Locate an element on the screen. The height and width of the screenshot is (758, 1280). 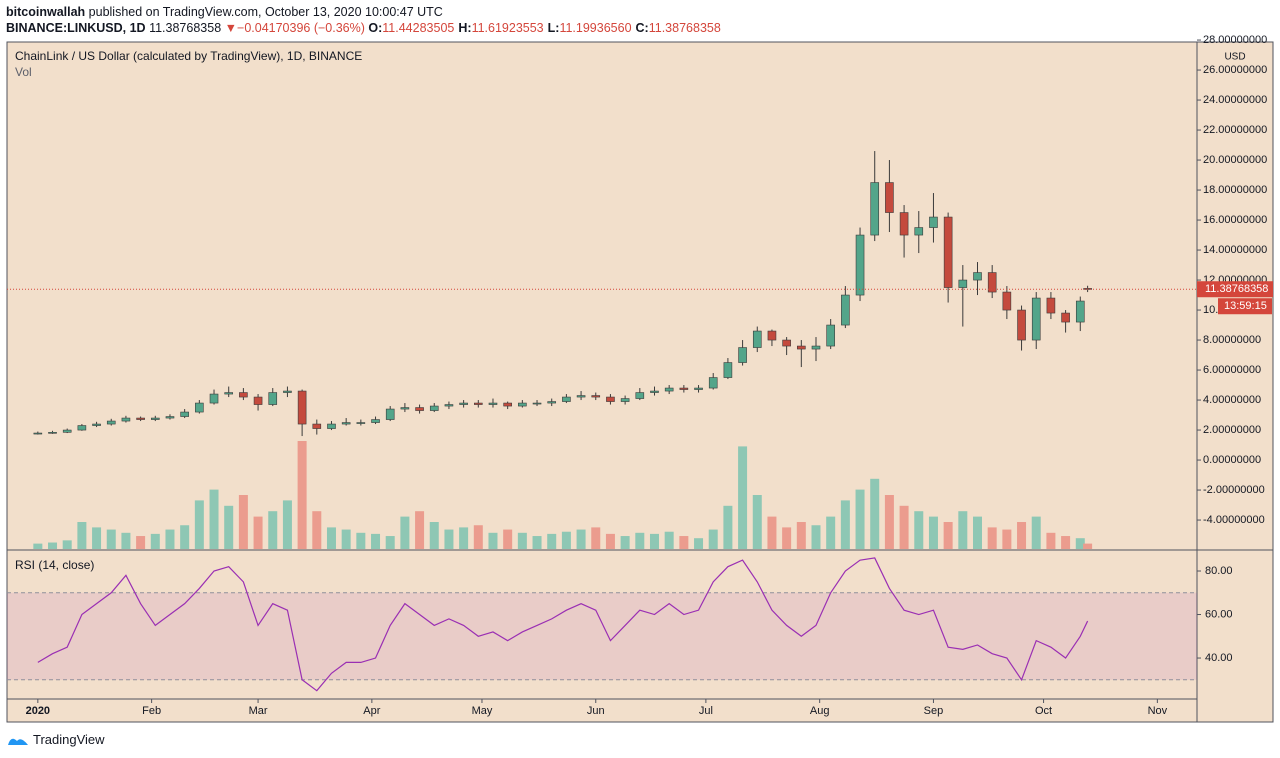
y-tick-label: 6.00000000 is located at coordinates (1232, 370).